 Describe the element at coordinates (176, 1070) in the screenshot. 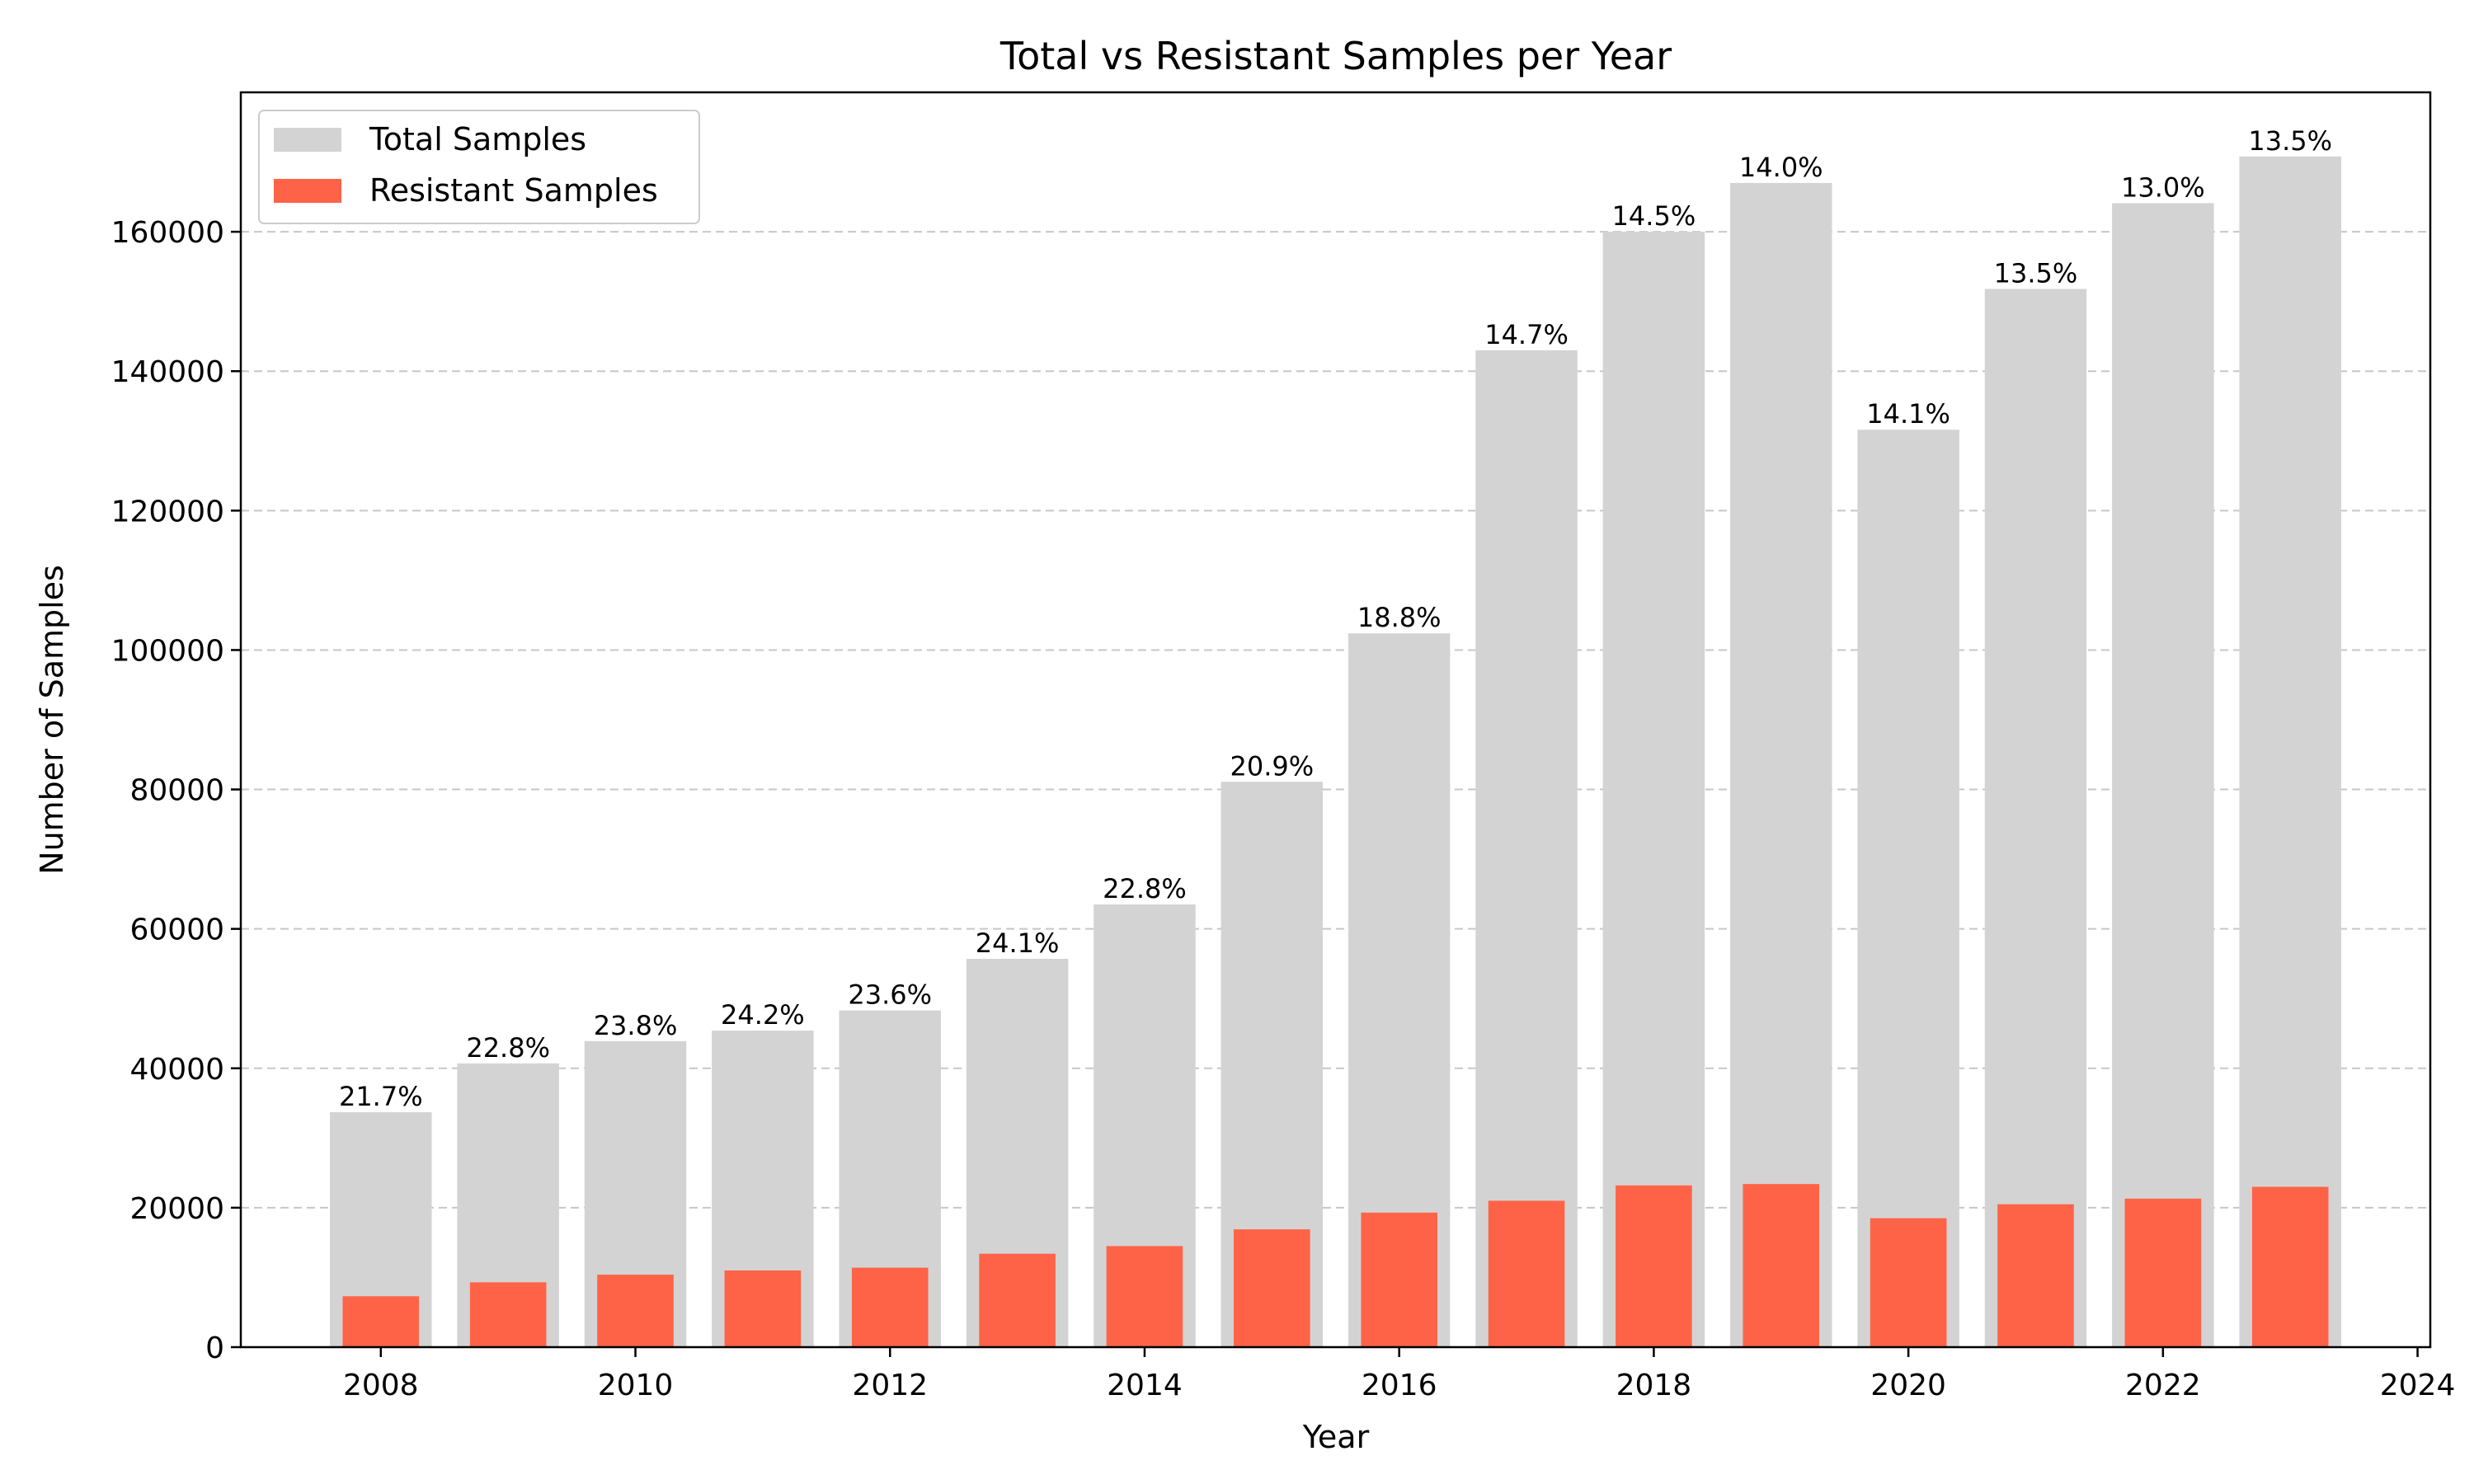

I see `y-tick-label: 40000` at that location.